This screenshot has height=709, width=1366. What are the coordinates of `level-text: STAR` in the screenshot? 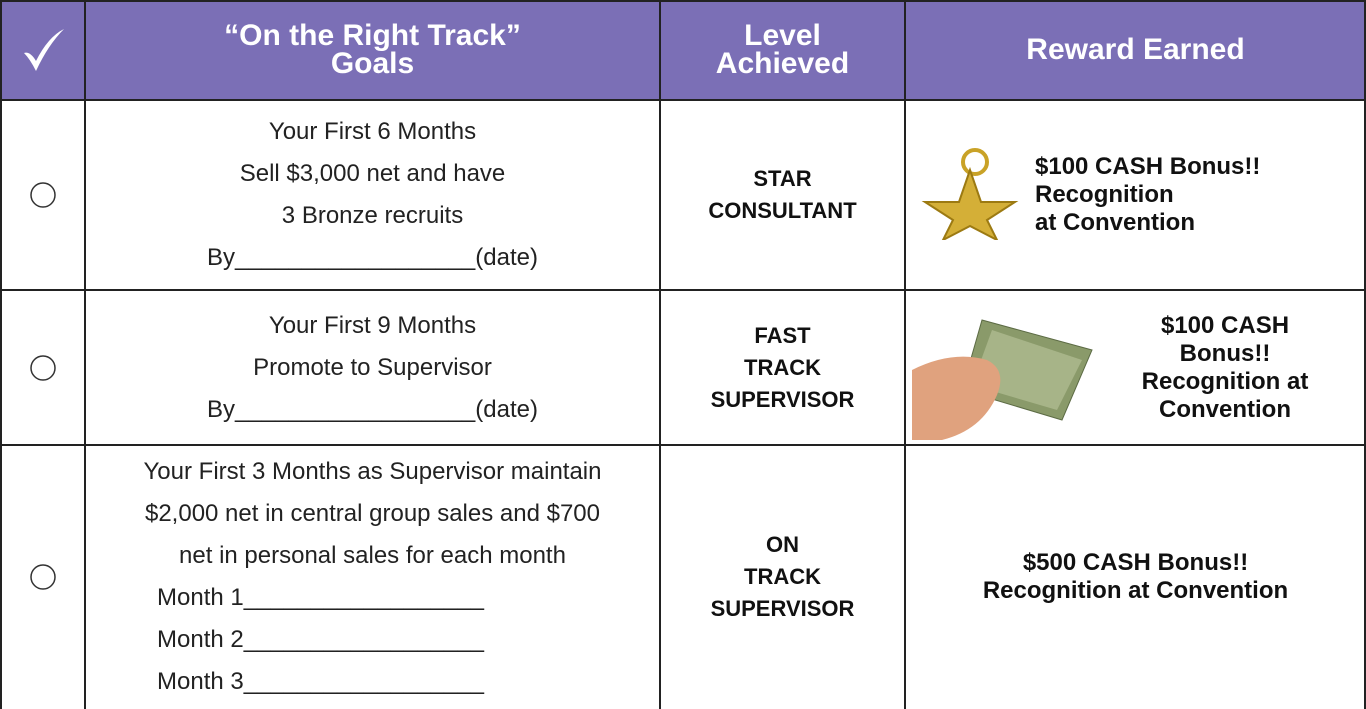 It's located at (782, 178).